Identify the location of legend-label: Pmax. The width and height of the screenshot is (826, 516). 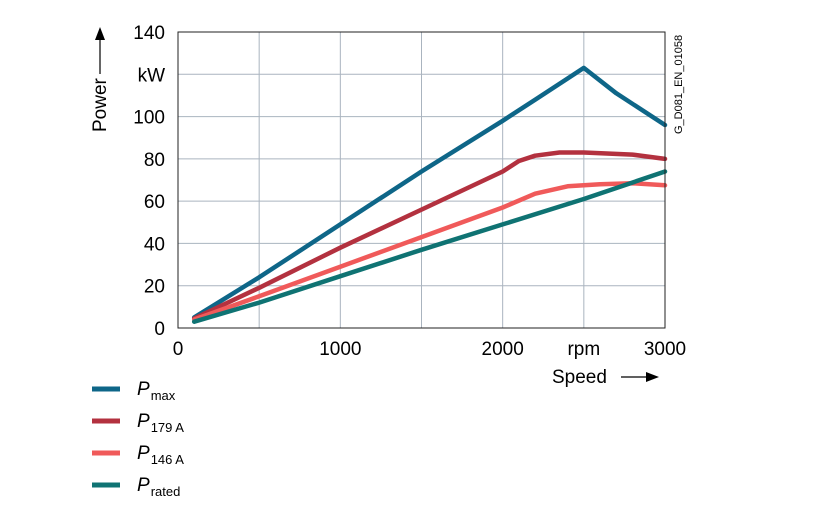
(156, 391).